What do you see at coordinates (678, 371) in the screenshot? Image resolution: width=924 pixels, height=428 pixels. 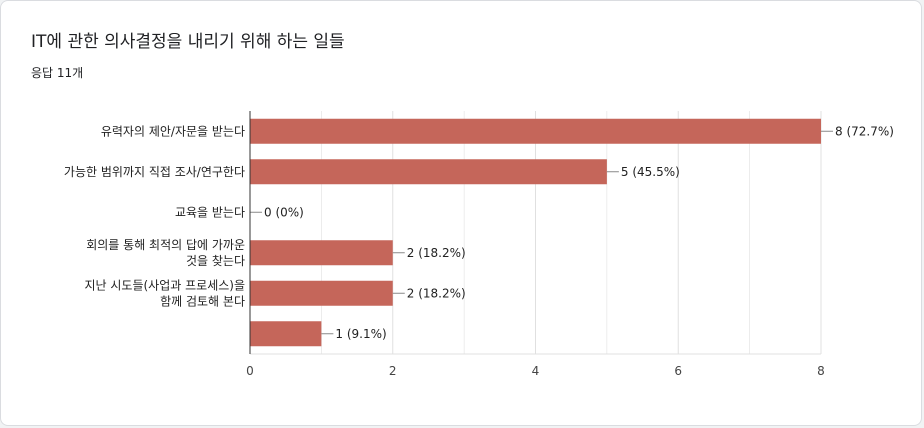 I see `x-tick-label: 6` at bounding box center [678, 371].